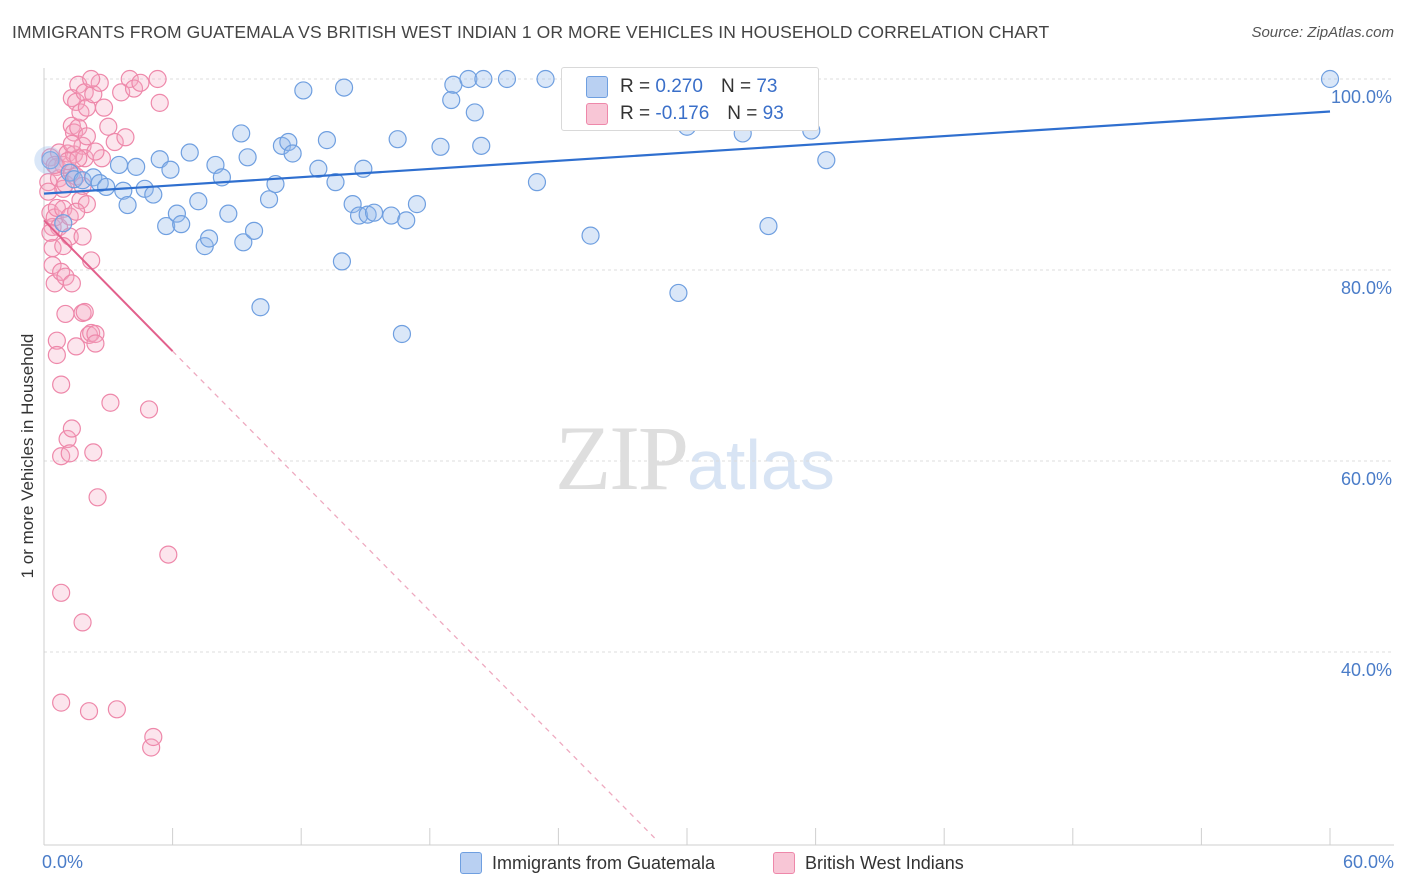 This screenshot has width=1406, height=892. What do you see at coordinates (767, 86) in the screenshot?
I see `legend-n-value: 73` at bounding box center [767, 86].